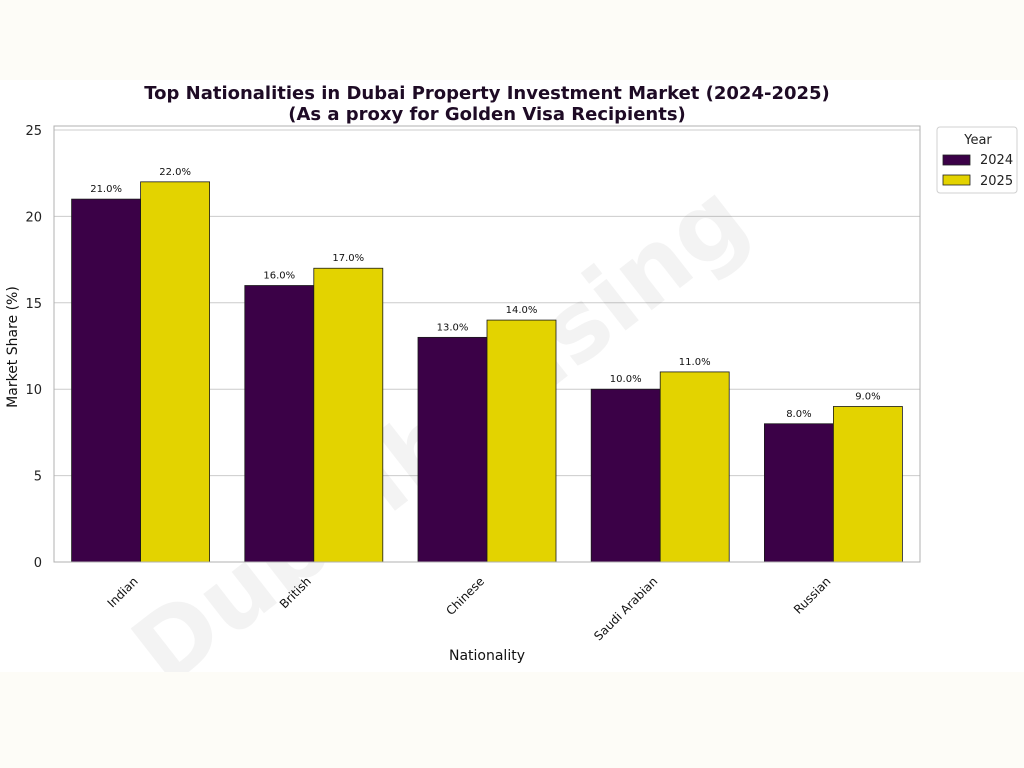  Describe the element at coordinates (13, 347) in the screenshot. I see `y-axis-title: Market Share (%)` at that location.